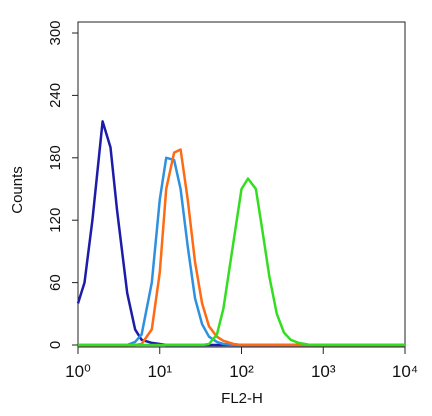  Describe the element at coordinates (55, 220) in the screenshot. I see `y-tick-label: 120` at that location.